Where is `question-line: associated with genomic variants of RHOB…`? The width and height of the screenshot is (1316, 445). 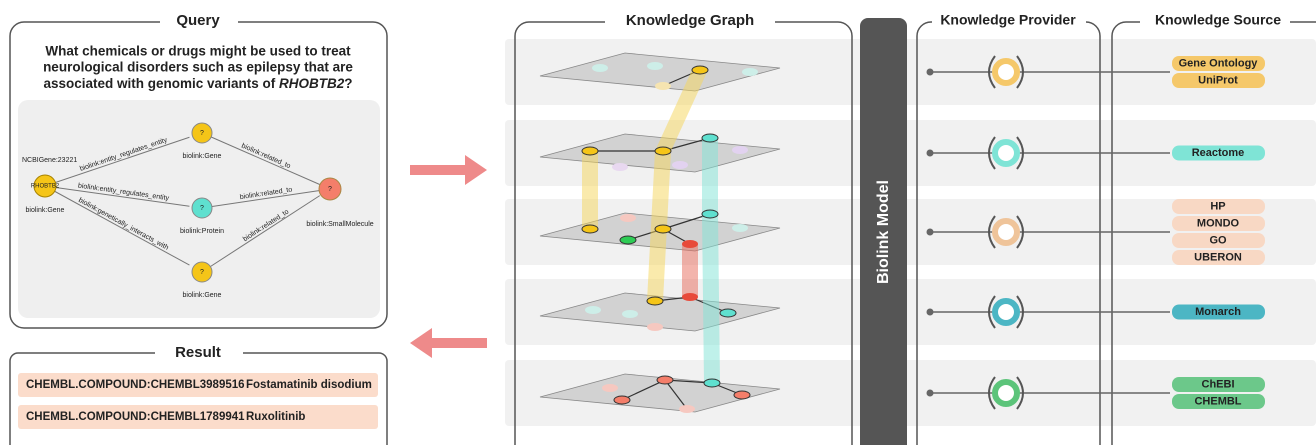 question-line: associated with genomic variants of RHOB… is located at coordinates (197, 83).